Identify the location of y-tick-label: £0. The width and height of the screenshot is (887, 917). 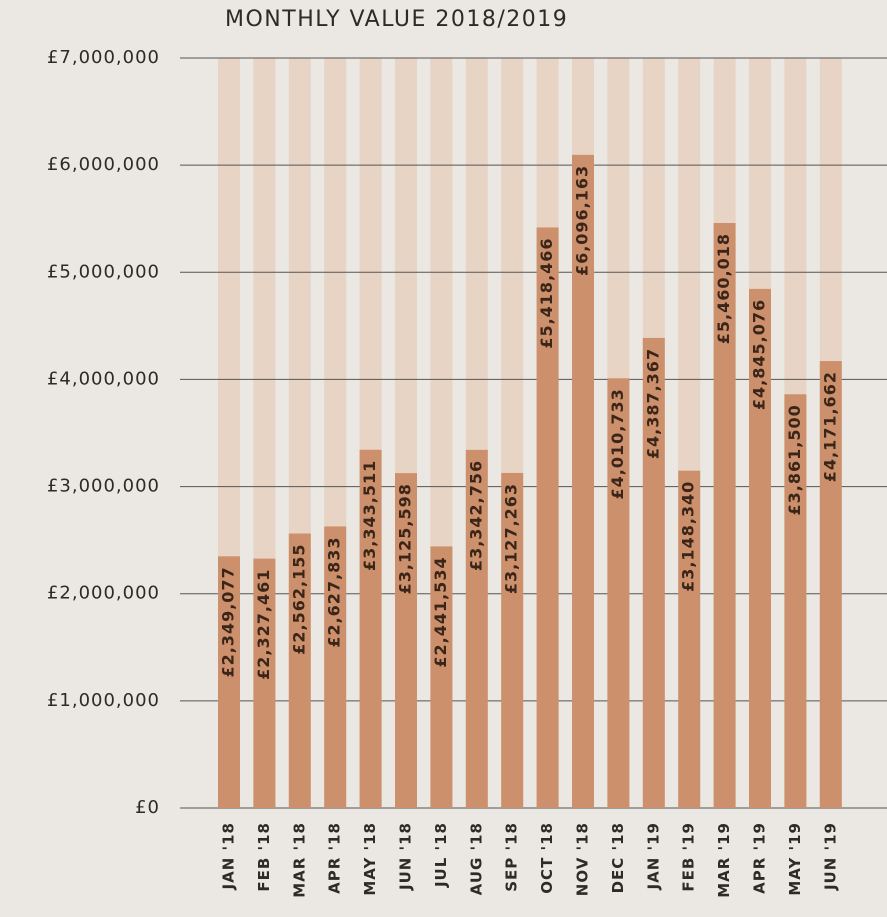
(147, 807).